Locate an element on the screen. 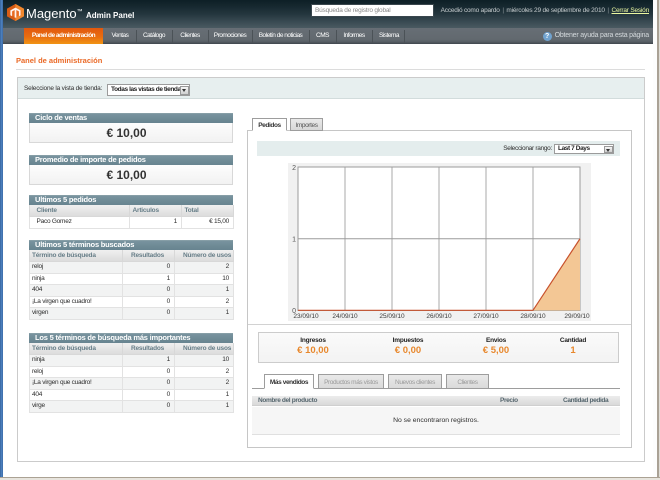 The height and width of the screenshot is (480, 660). svg-text: 1 is located at coordinates (294, 240).